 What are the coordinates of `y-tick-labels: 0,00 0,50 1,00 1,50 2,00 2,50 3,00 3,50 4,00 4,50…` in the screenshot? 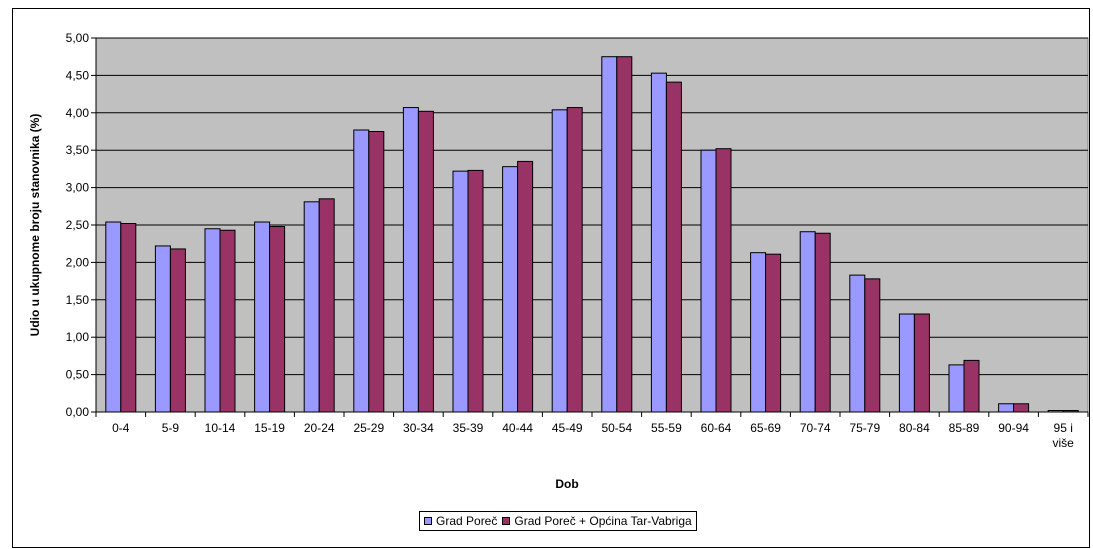 It's located at (78, 225).